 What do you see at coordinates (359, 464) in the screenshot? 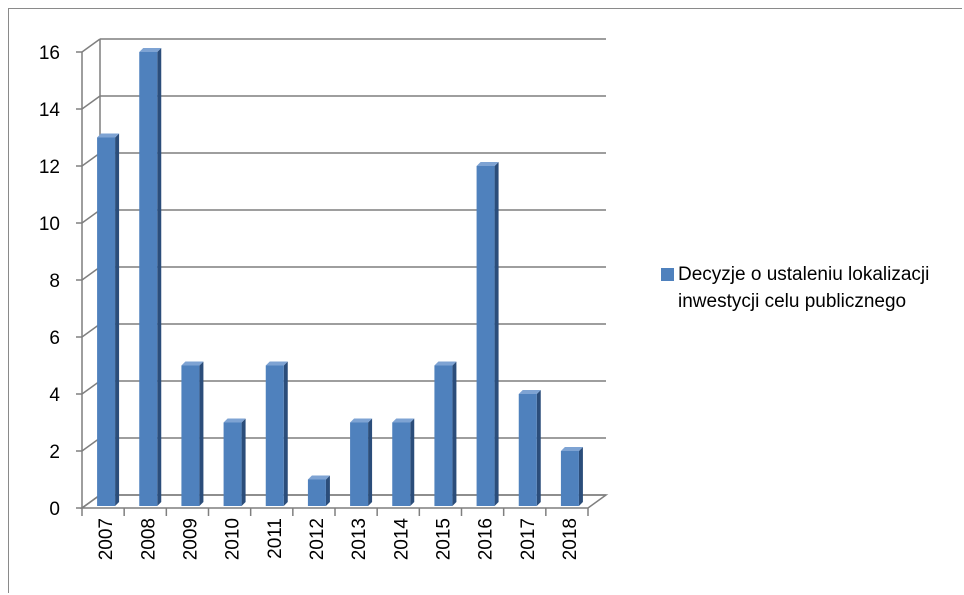
I see `bar-2013` at bounding box center [359, 464].